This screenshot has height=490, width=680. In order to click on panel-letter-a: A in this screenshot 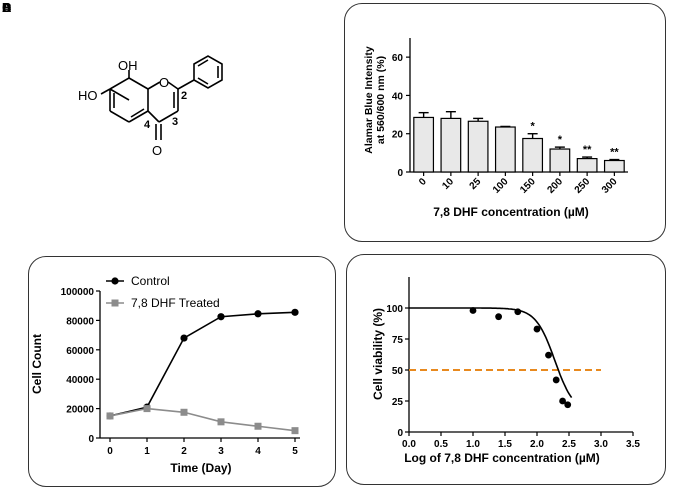, I will do `click(7, 7)`.